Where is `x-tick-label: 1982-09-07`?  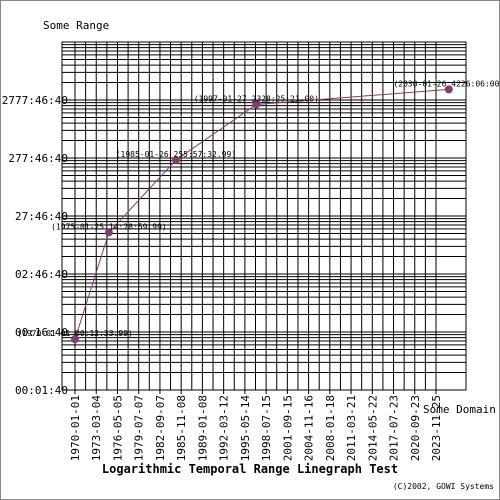 x-tick-label: 1982-09-07 is located at coordinates (160, 428).